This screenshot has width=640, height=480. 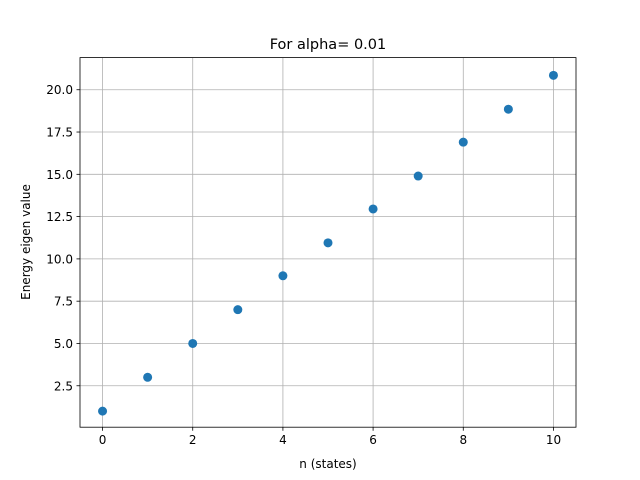 I want to click on x-axis-ticks: 0 2 4 6 8 10, so click(x=330, y=437).